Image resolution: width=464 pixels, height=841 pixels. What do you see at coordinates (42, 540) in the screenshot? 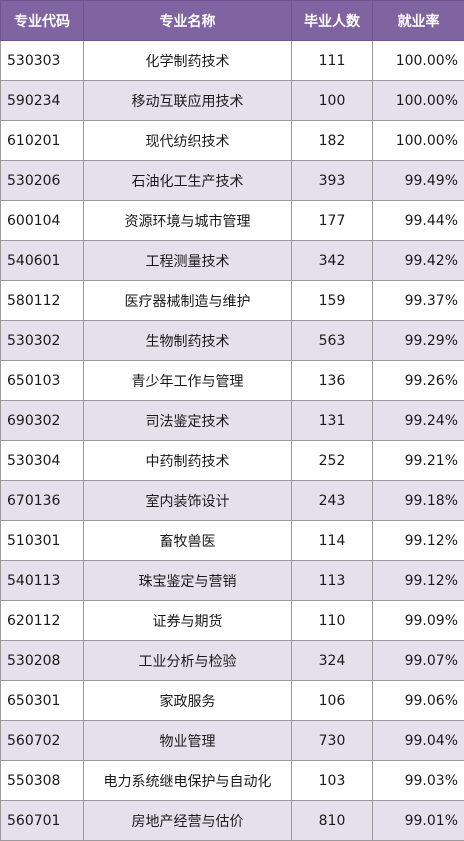
I see `cell-code: 510301` at bounding box center [42, 540].